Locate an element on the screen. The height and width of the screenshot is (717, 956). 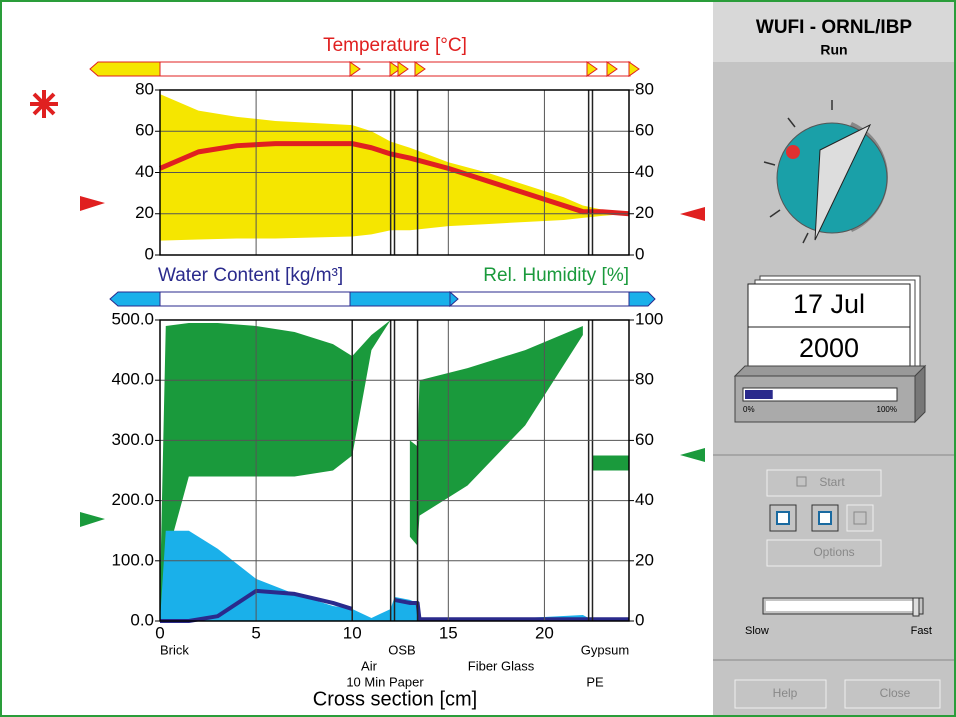
y-tick-label: 300.0 is located at coordinates (132, 439).